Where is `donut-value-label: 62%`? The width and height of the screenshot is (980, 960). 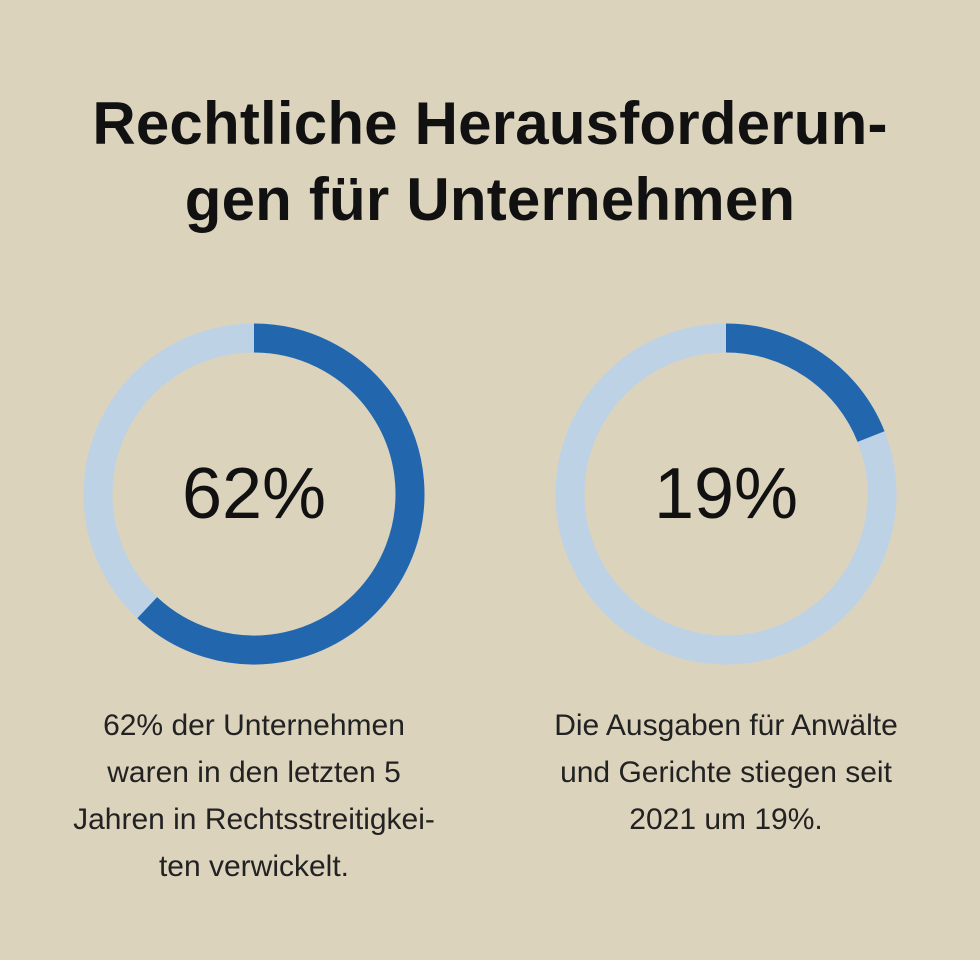 donut-value-label: 62% is located at coordinates (254, 494).